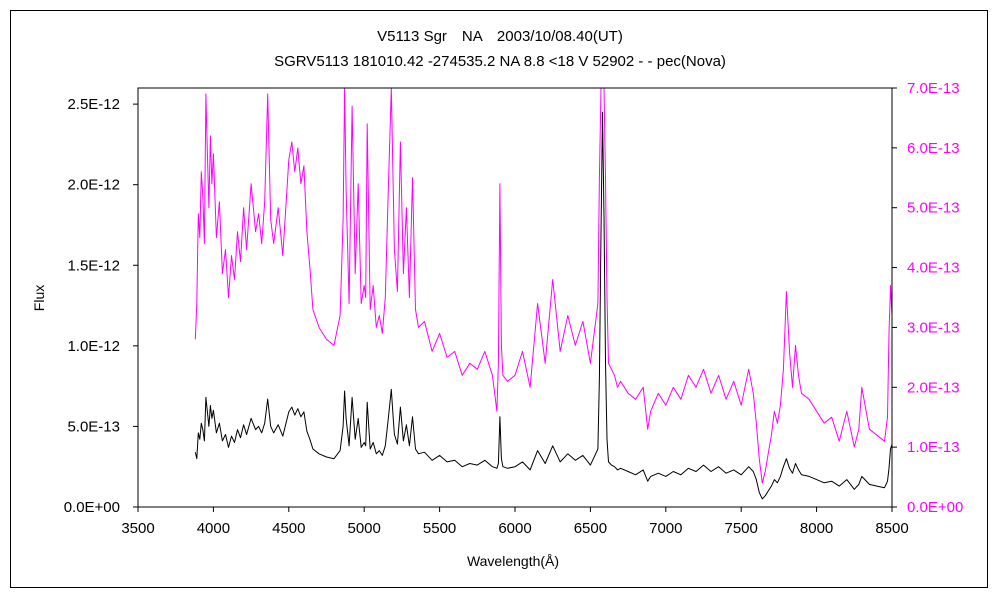 The height and width of the screenshot is (600, 1000). What do you see at coordinates (364, 528) in the screenshot?
I see `x-tick-label: 5000` at bounding box center [364, 528].